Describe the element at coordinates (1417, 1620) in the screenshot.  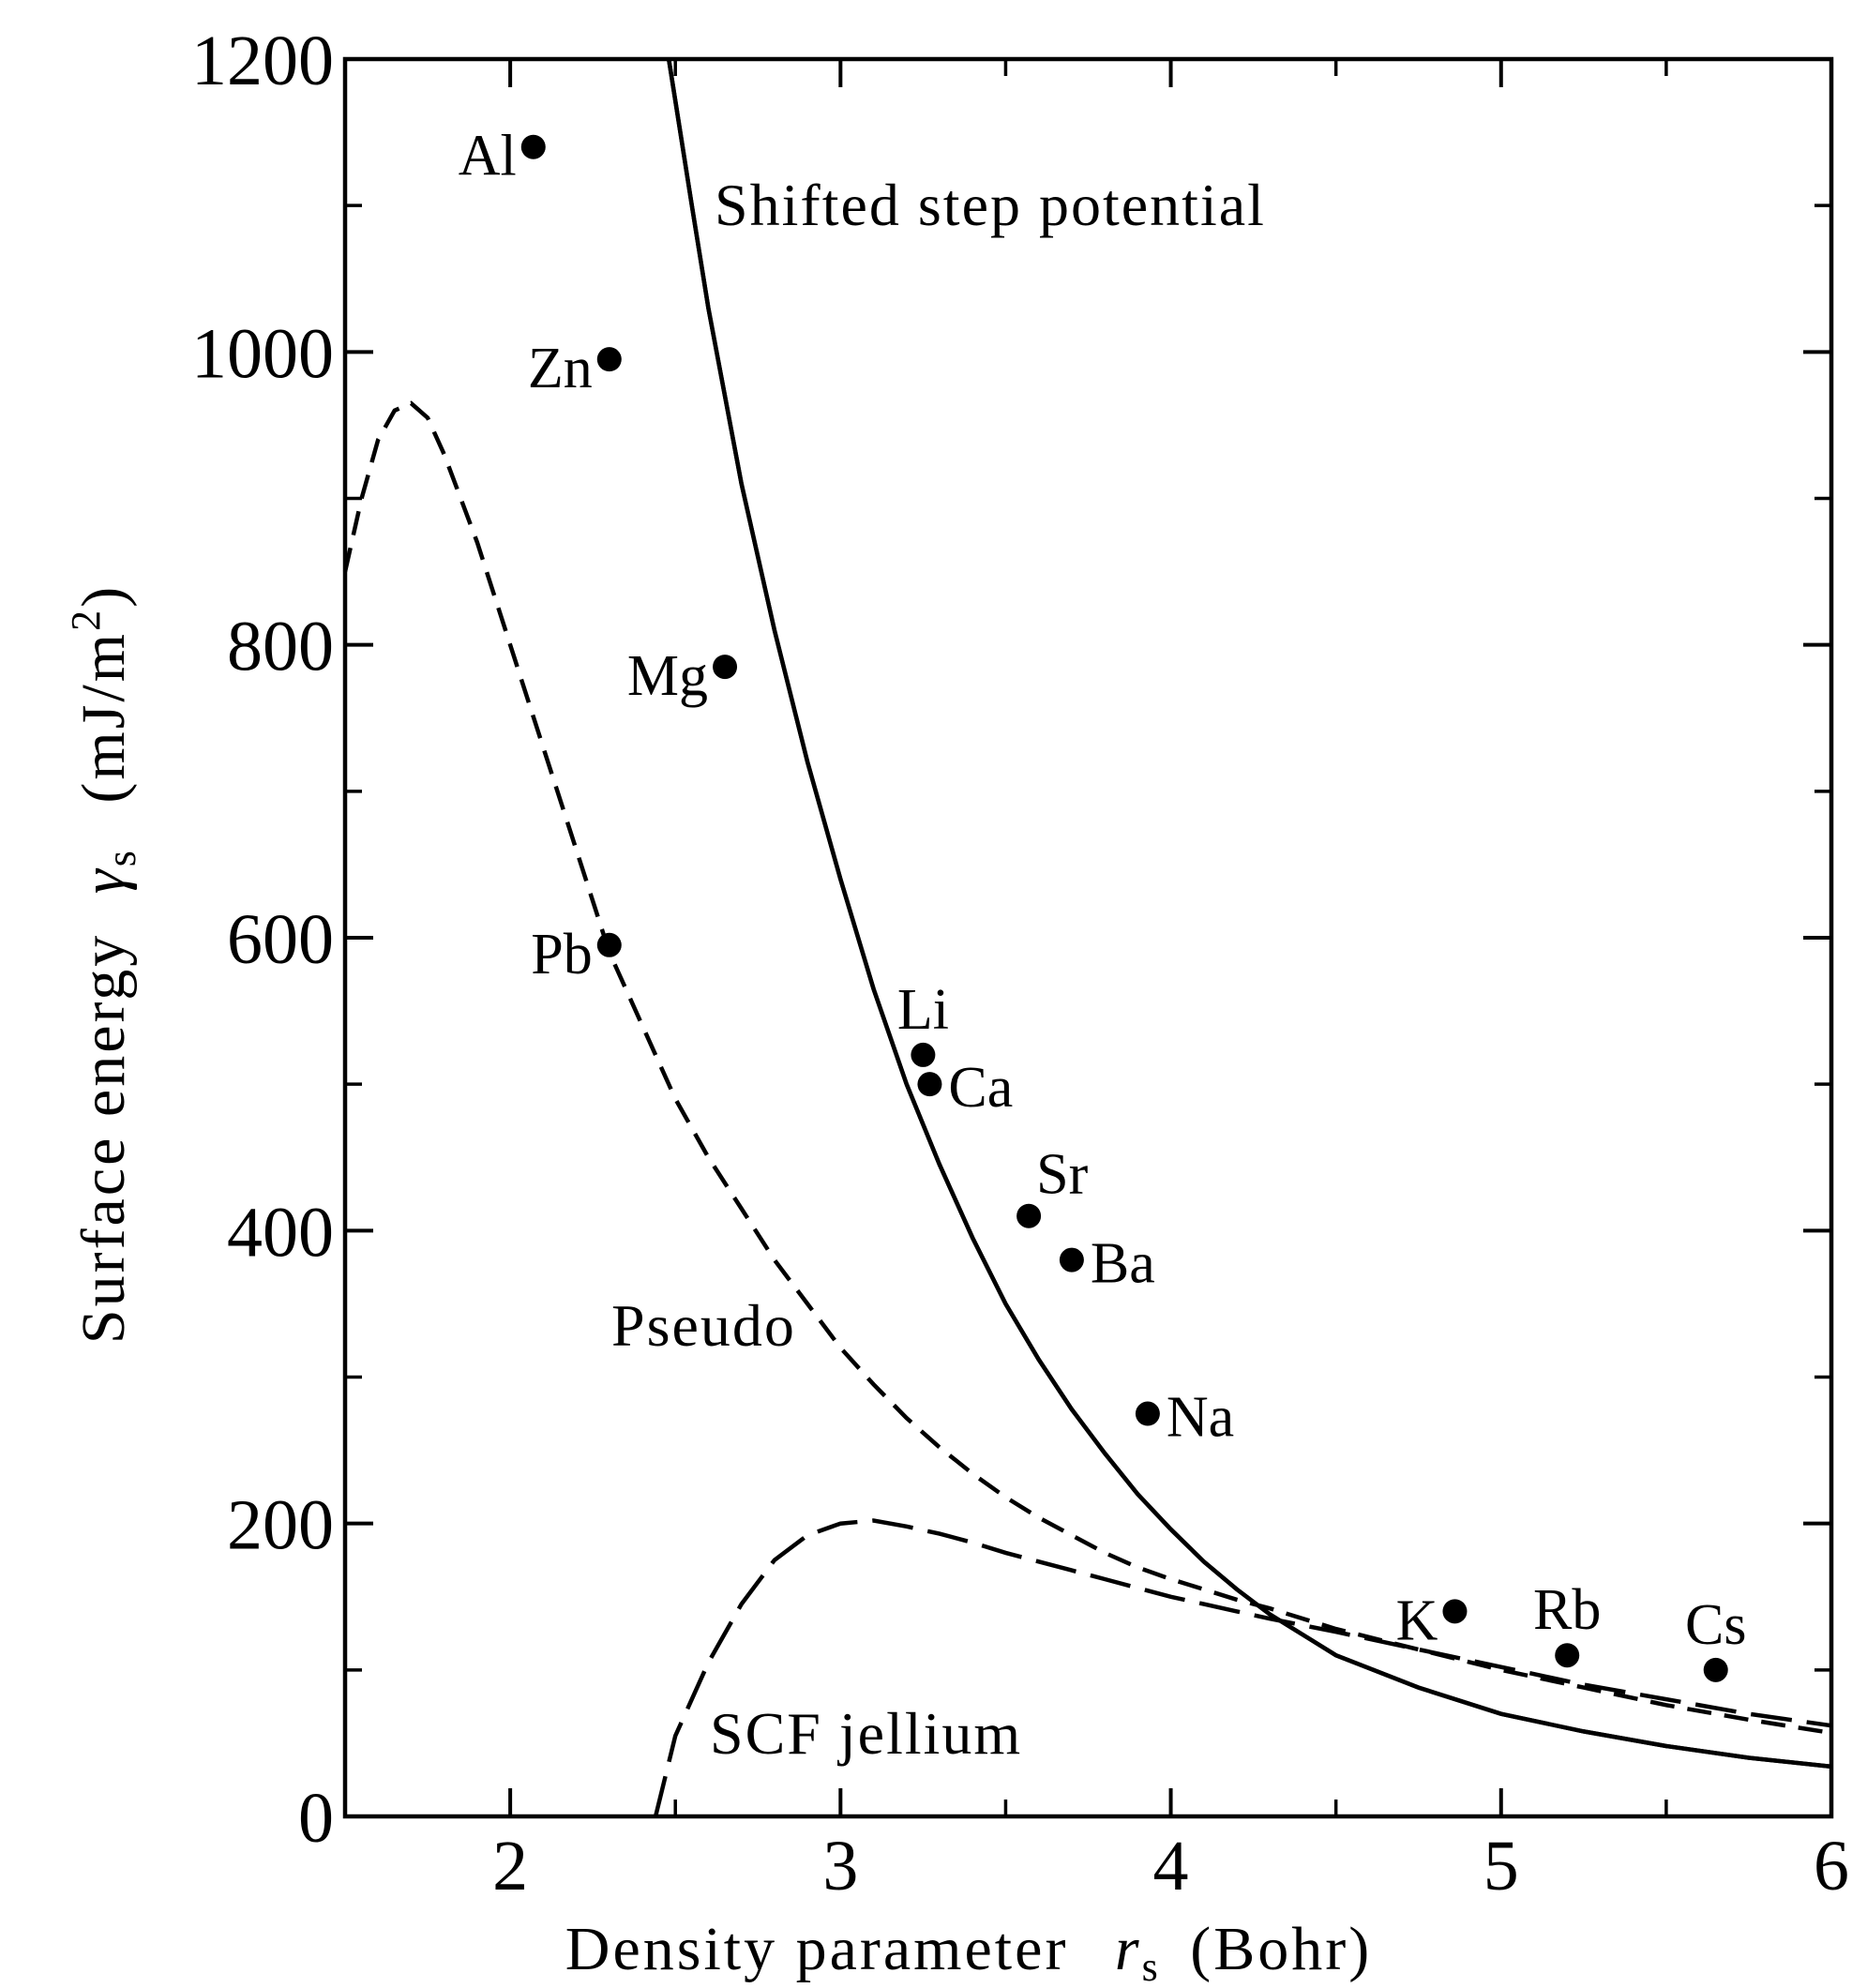
I see `data-label-k: K` at that location.